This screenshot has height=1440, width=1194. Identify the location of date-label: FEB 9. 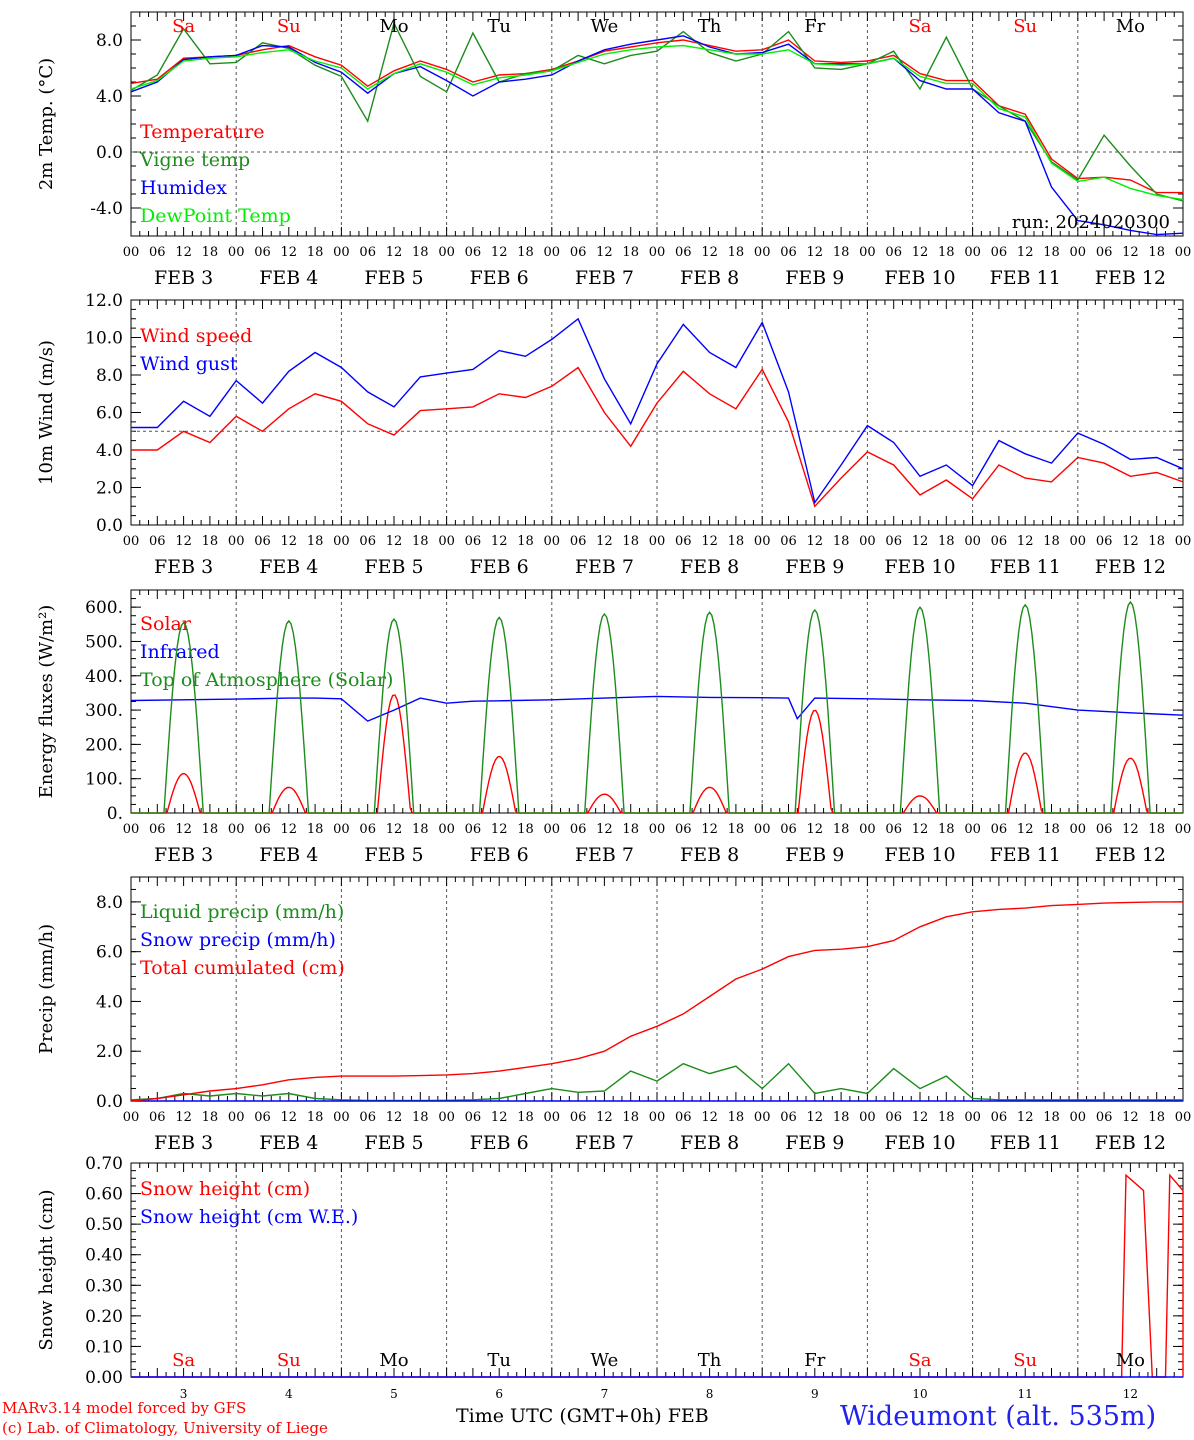
(814, 278).